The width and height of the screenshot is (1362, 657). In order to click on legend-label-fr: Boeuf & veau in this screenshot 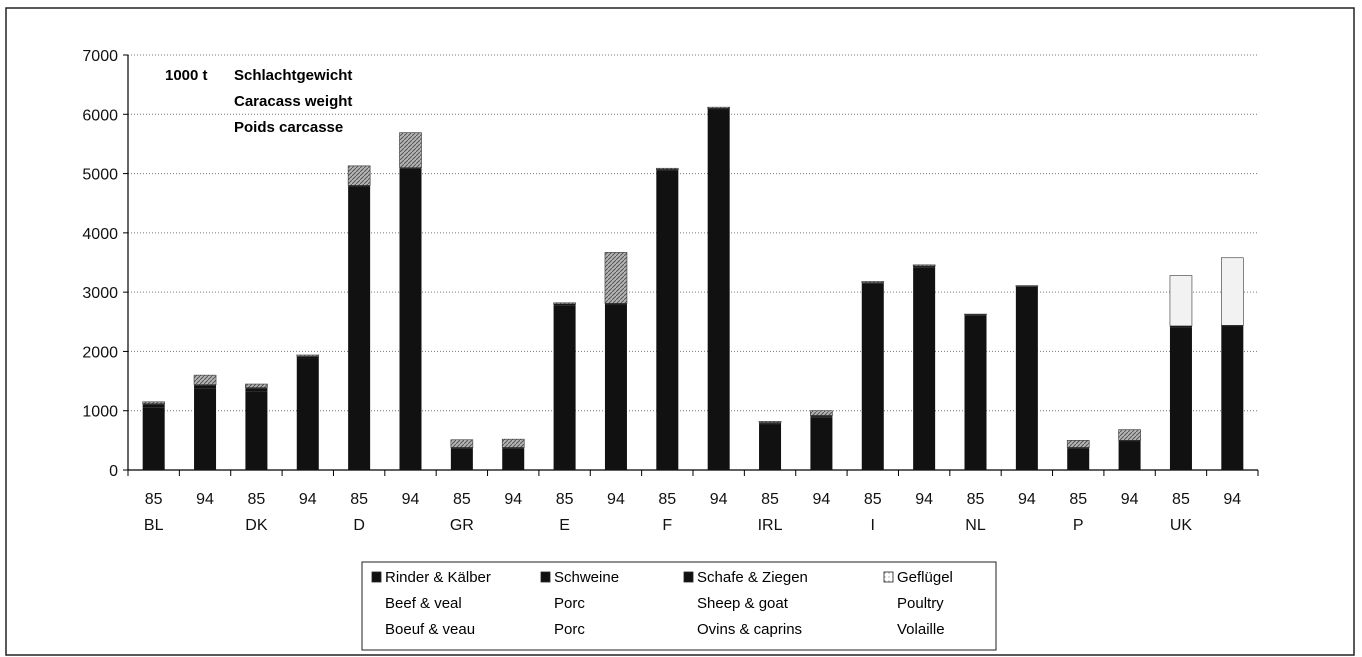, I will do `click(430, 629)`.